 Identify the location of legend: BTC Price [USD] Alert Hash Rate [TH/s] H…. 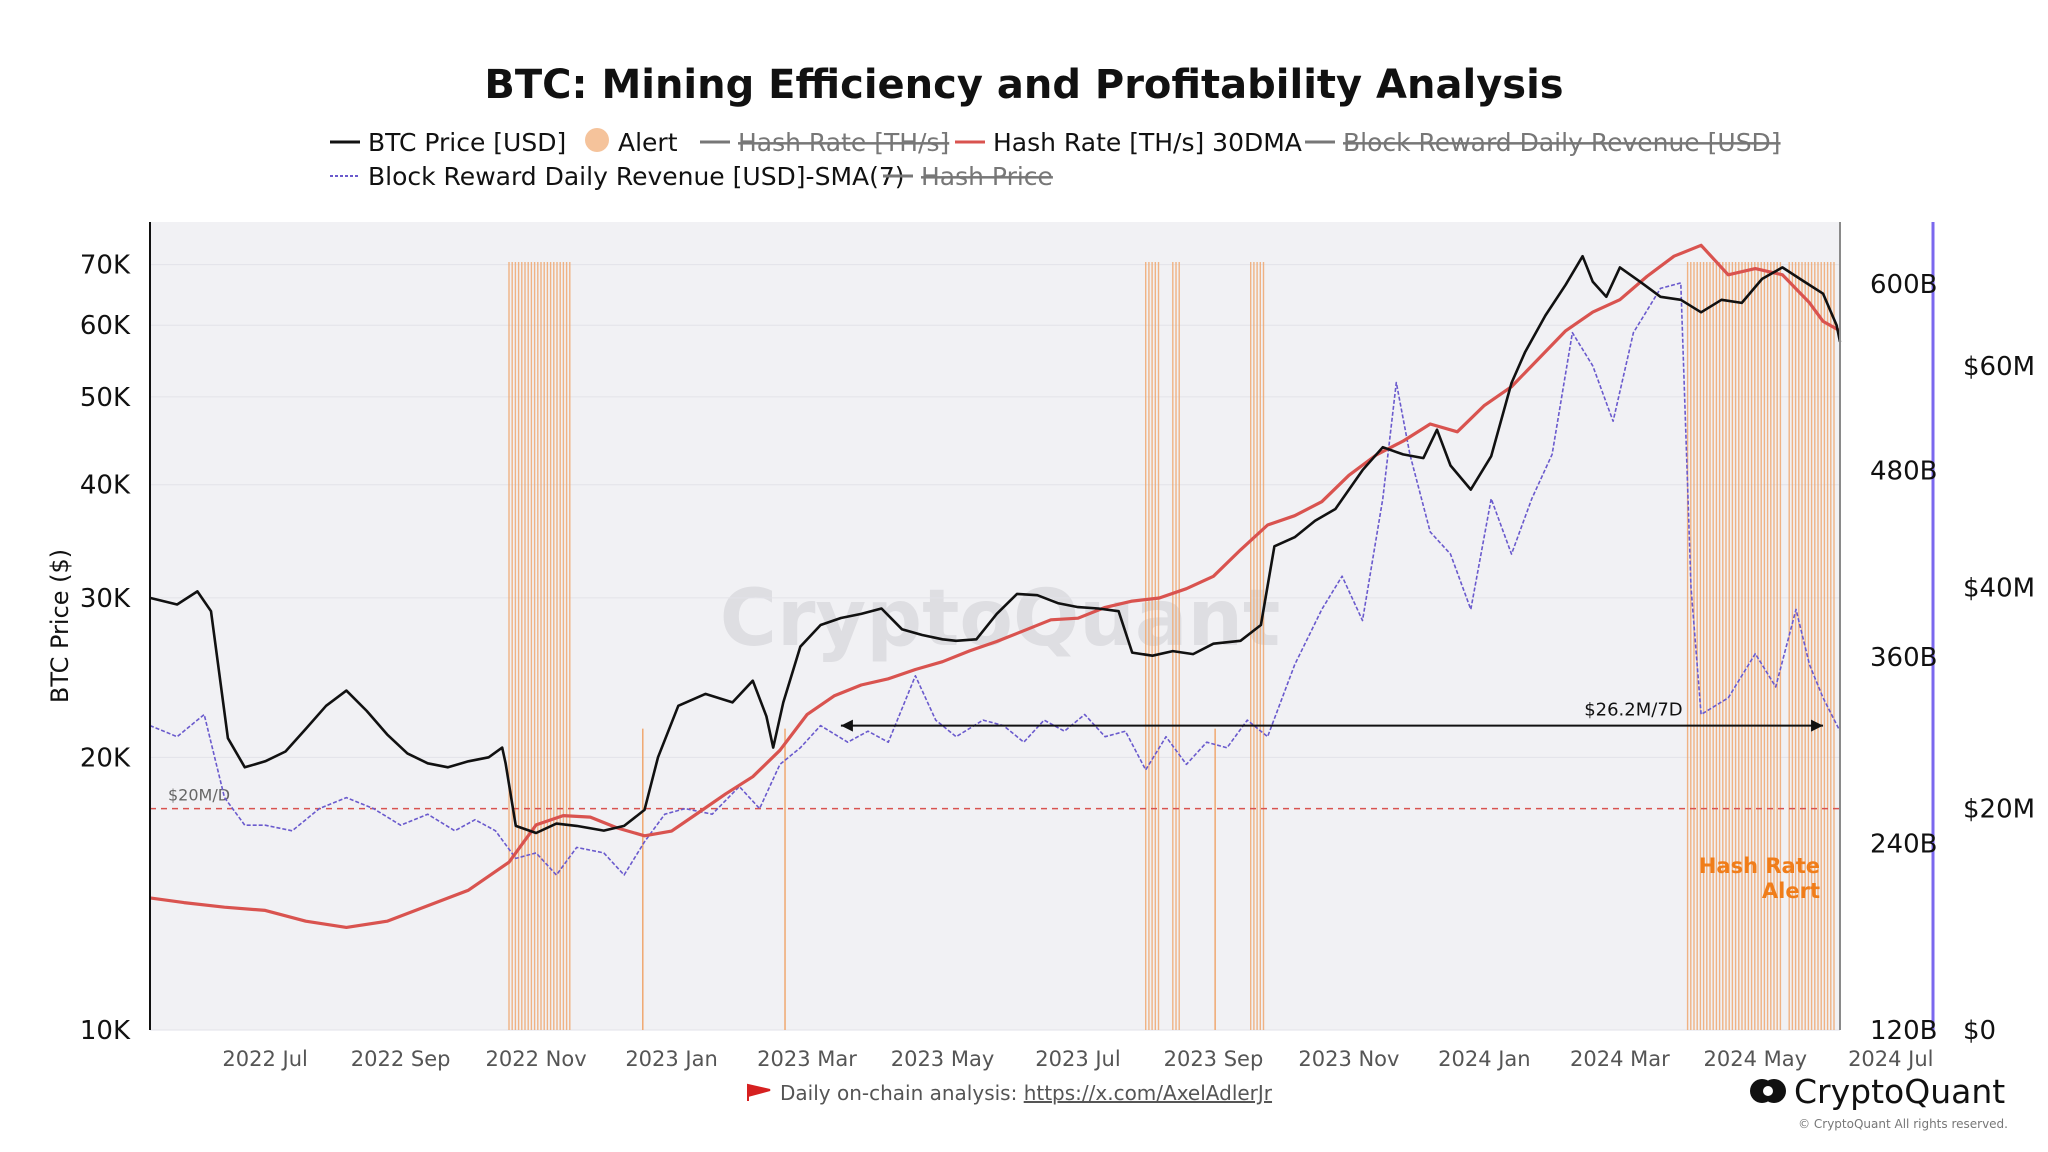
(1055, 159).